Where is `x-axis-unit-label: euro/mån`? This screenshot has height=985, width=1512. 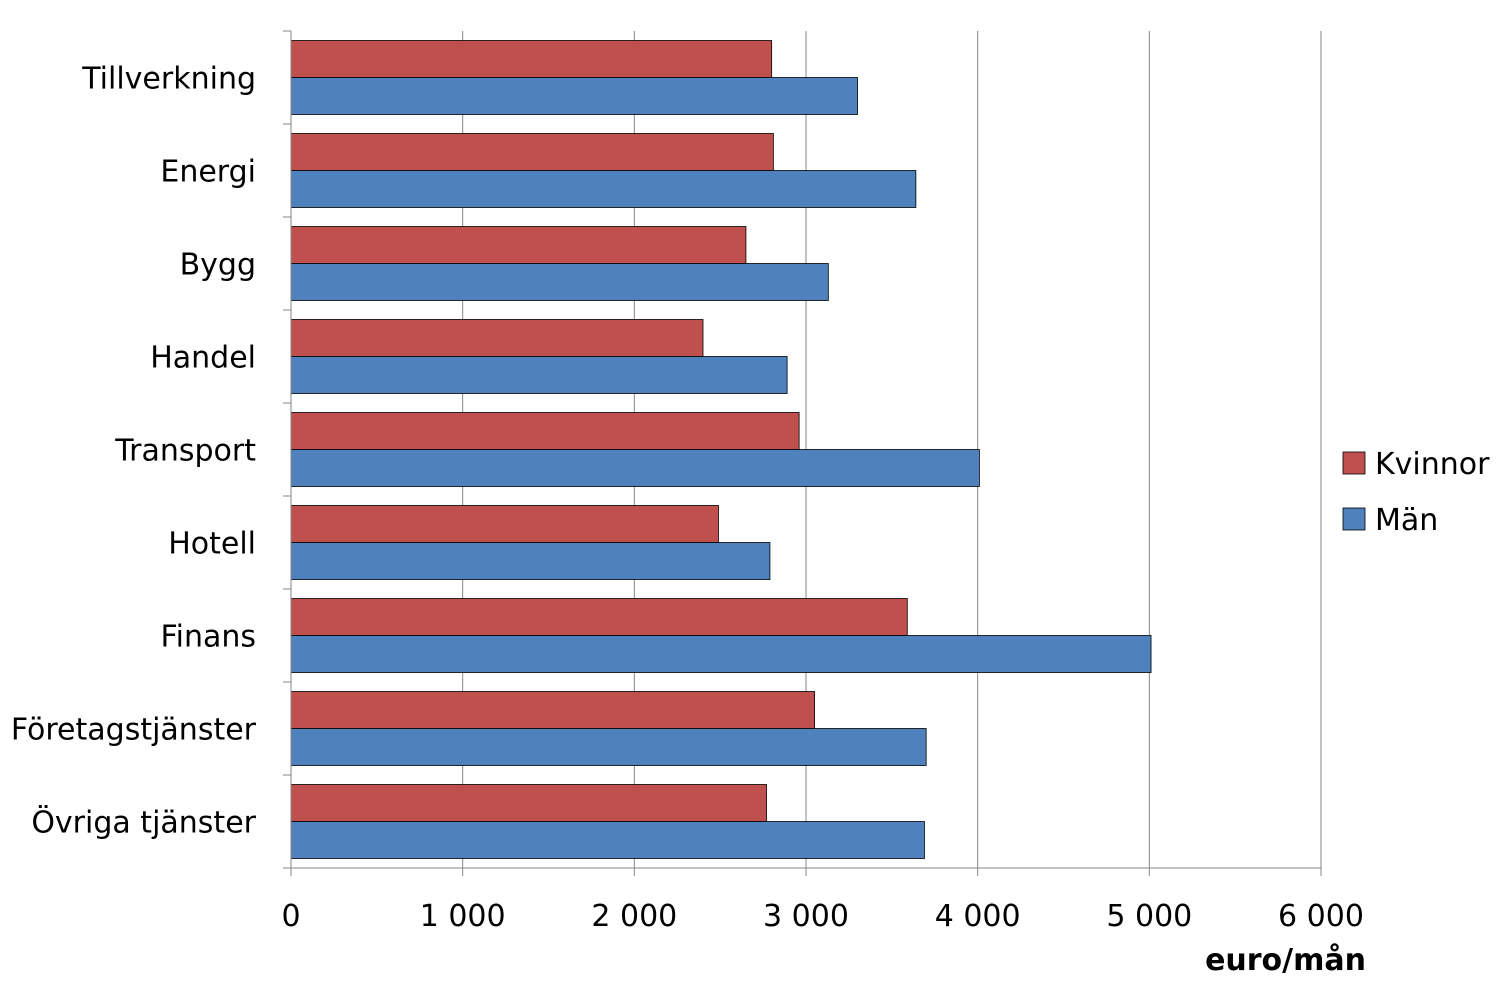 x-axis-unit-label: euro/mån is located at coordinates (1285, 960).